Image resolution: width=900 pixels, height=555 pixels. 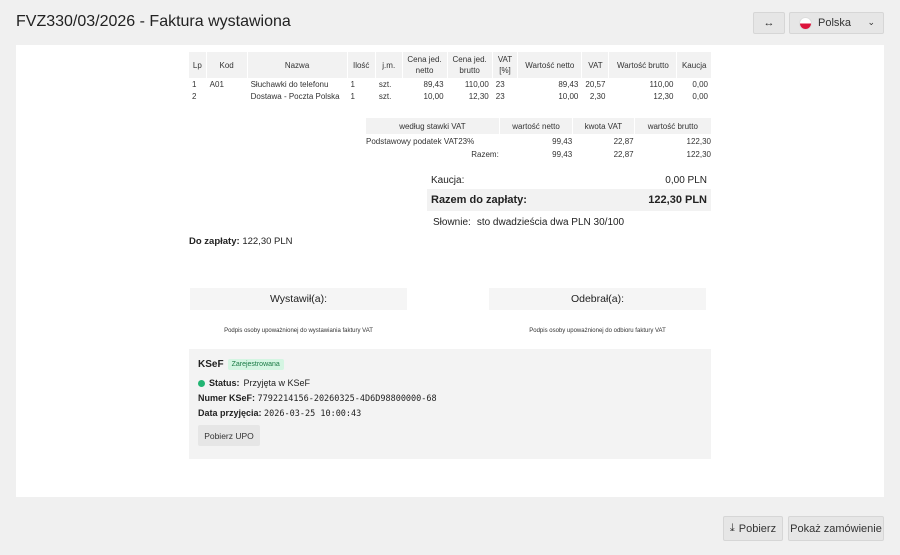 I want to click on in-words-row: Słownie: sto dwadzieścia dwa PLN 30/100, so click(x=569, y=222).